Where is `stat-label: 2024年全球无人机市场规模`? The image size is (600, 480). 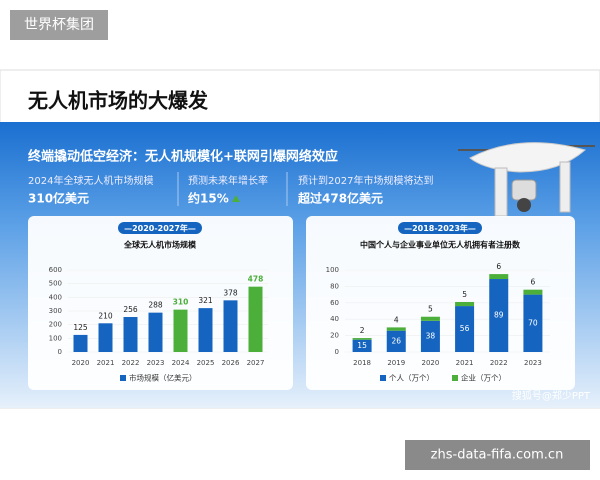 stat-label: 2024年全球无人机市场规模 is located at coordinates (90, 180).